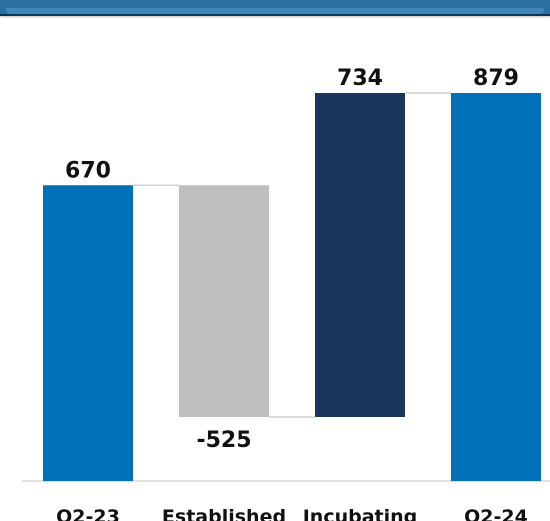  What do you see at coordinates (496, 78) in the screenshot?
I see `value-label-q2-24: 879` at bounding box center [496, 78].